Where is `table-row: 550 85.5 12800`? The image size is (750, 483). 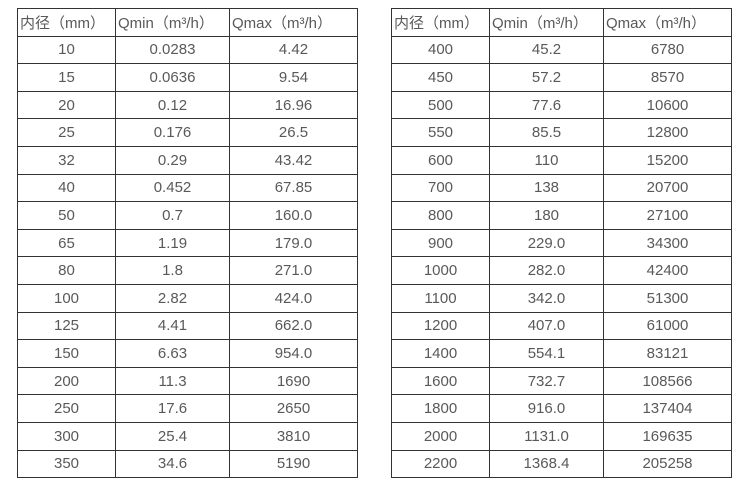
table-row: 550 85.5 12800 is located at coordinates (561, 132).